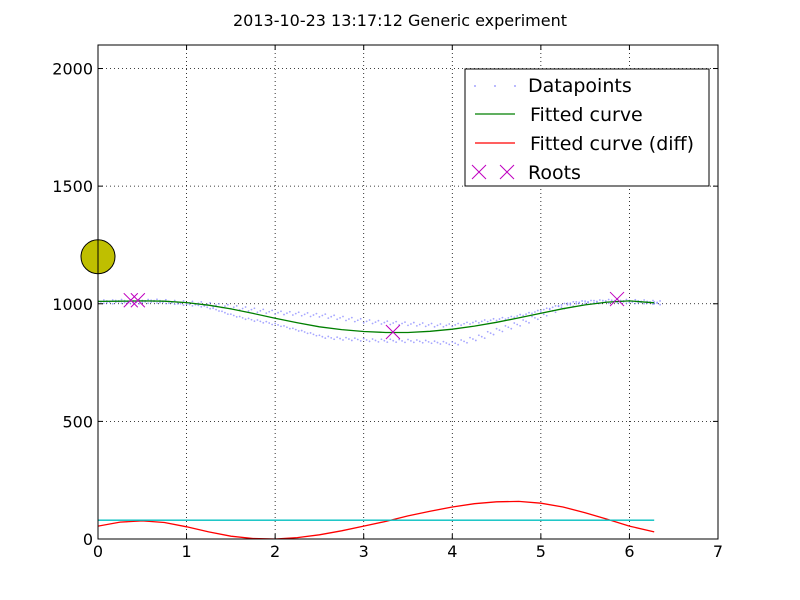  I want to click on y-tick-label: 2000, so click(72, 69).